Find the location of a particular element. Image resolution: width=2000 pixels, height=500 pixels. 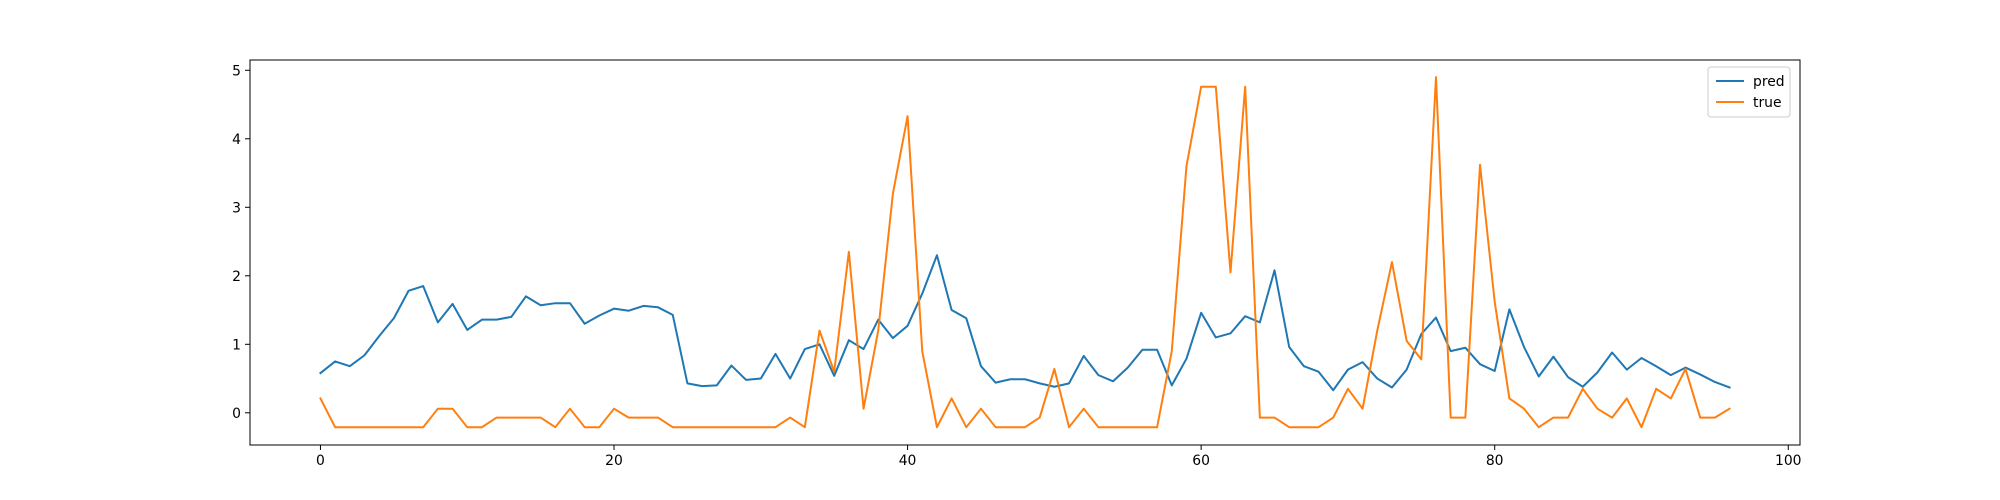

x-axis: 0 20 40 60 80 100 is located at coordinates (1059, 457).